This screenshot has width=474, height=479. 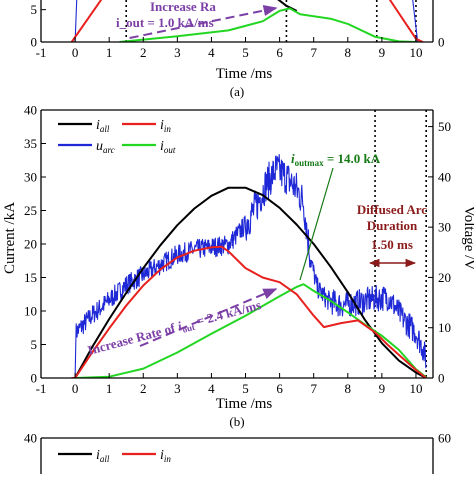 I want to click on y-right-tick-label: 10, so click(x=444, y=327).